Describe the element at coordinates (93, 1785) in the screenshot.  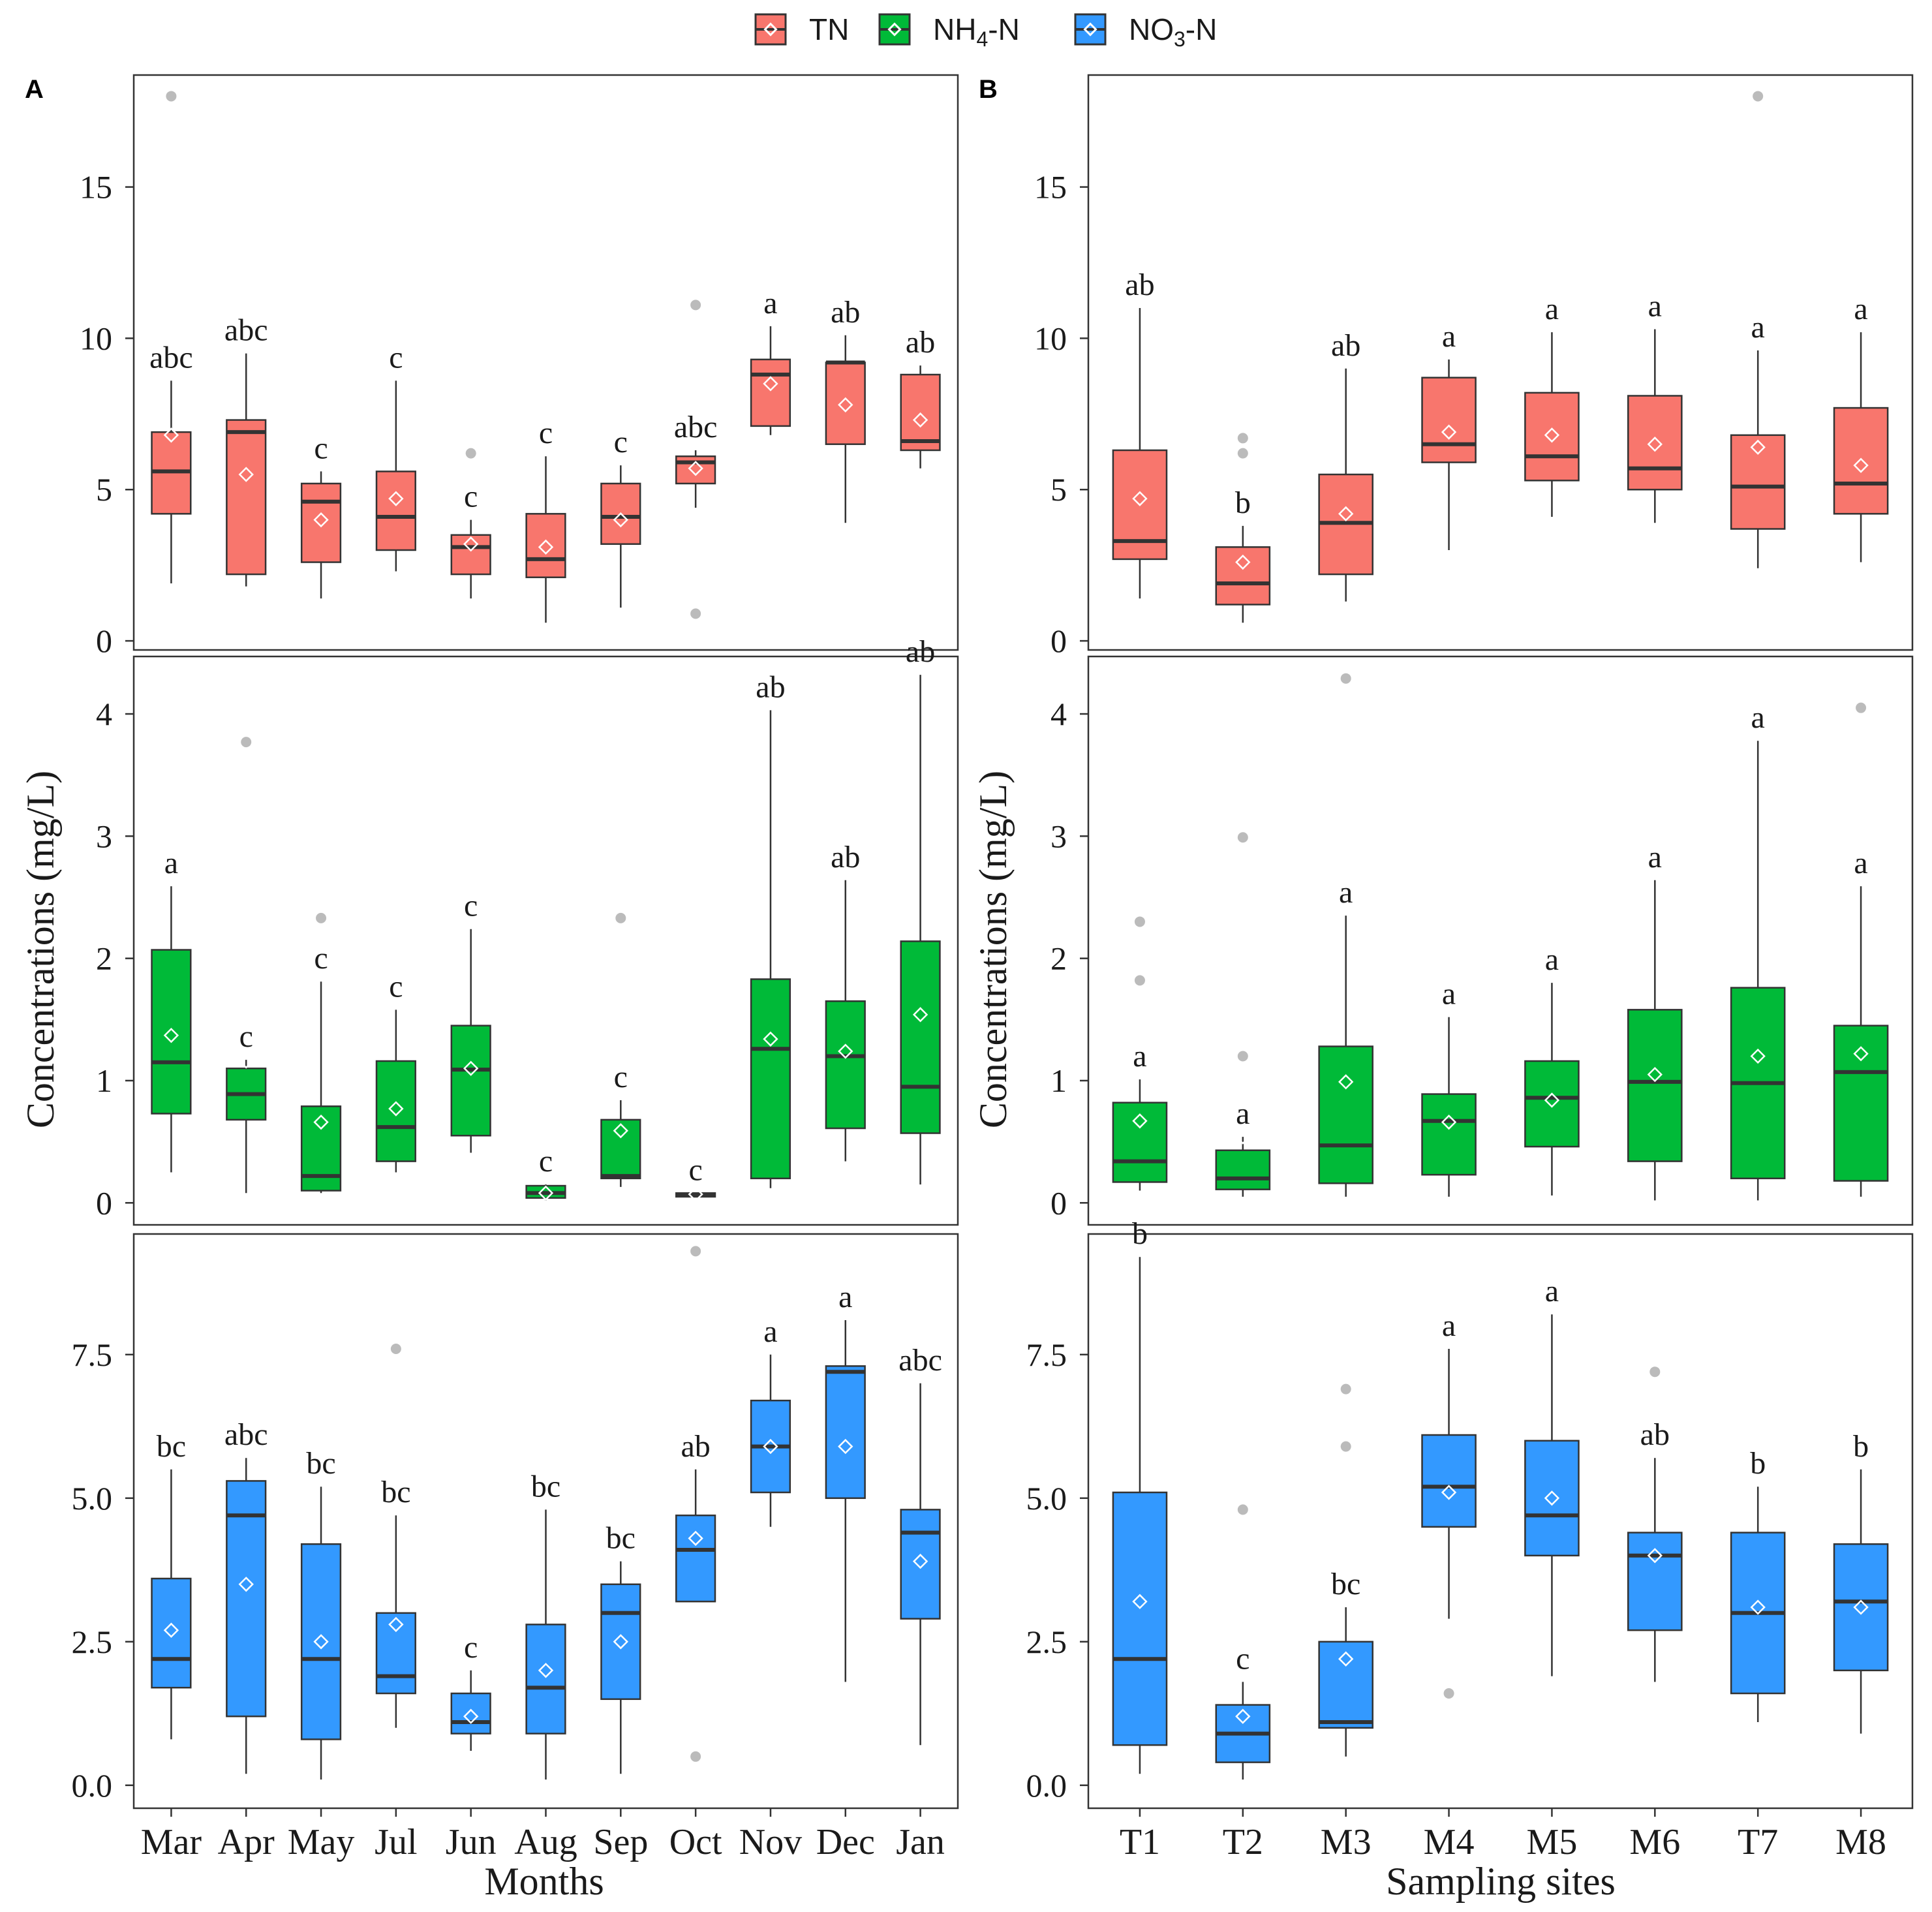
I see `y-tick-label: 0.0` at that location.